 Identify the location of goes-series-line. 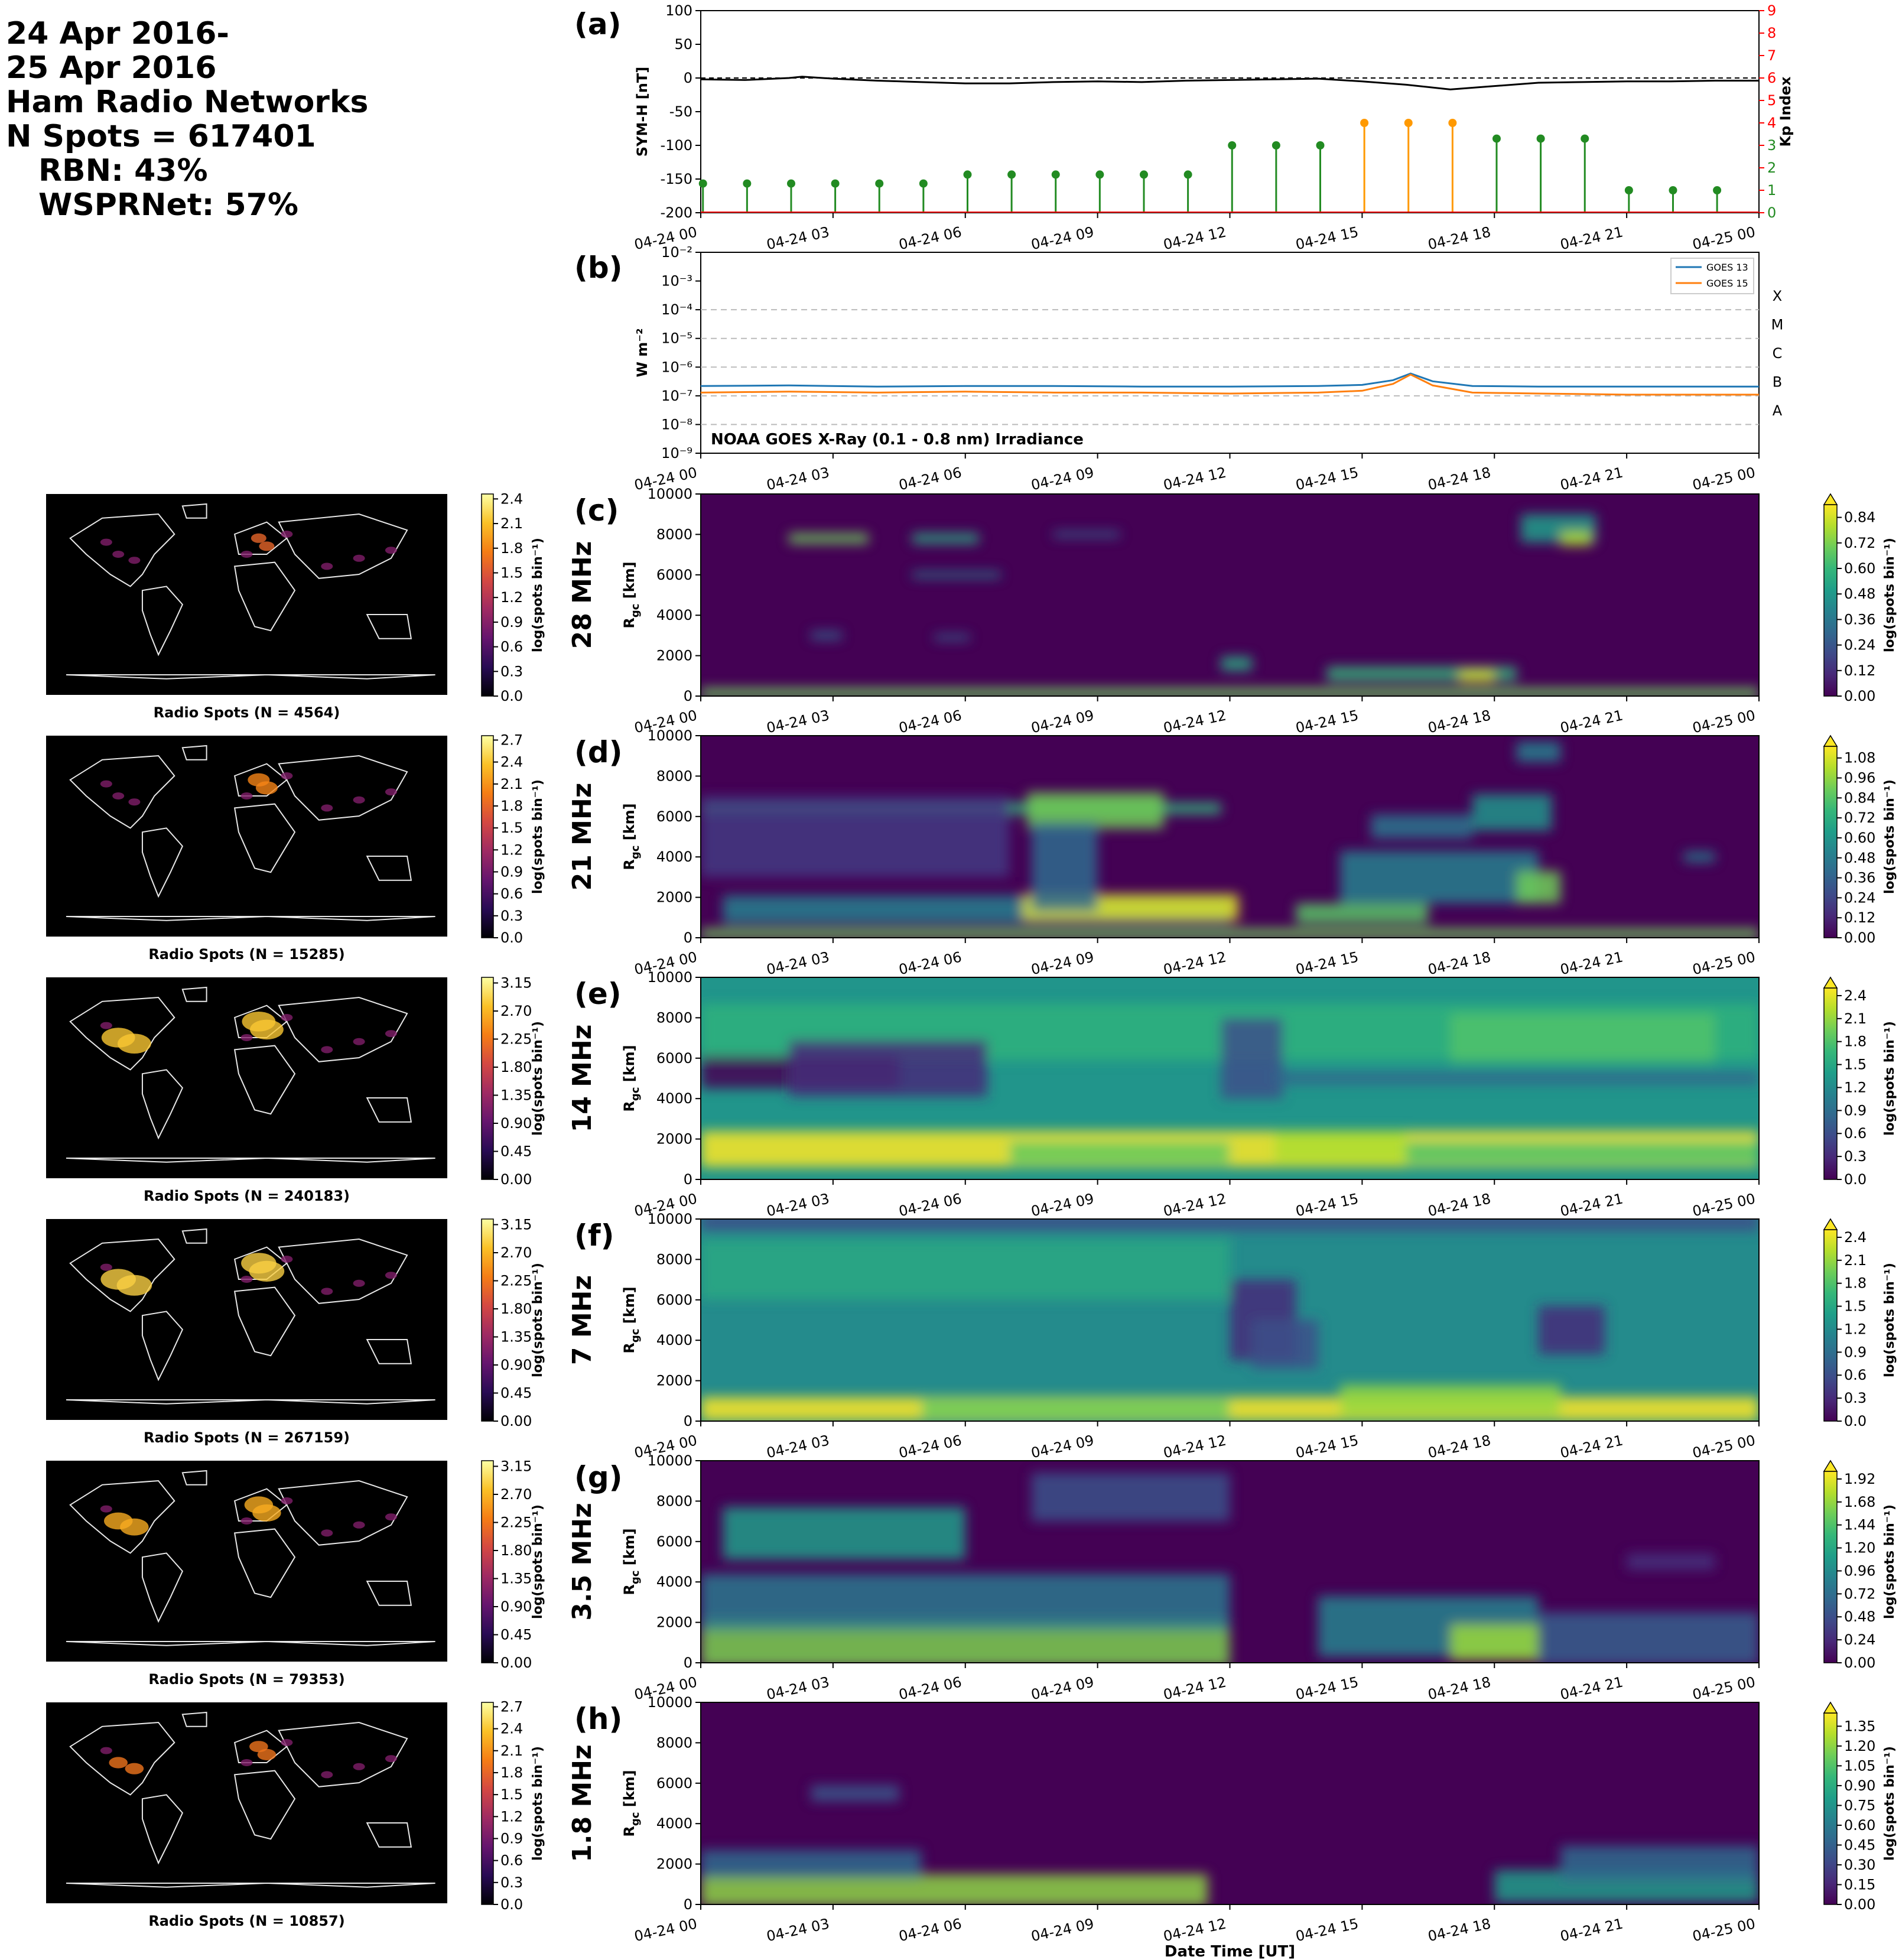
(1229, 384).